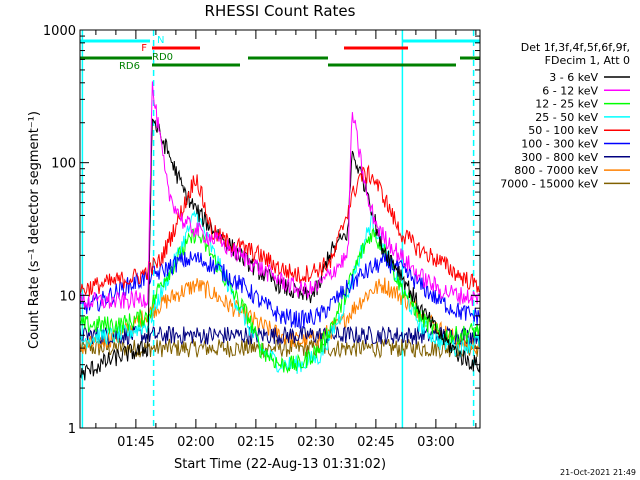 The height and width of the screenshot is (480, 640). What do you see at coordinates (72, 429) in the screenshot?
I see `y-tick-label: 1` at bounding box center [72, 429].